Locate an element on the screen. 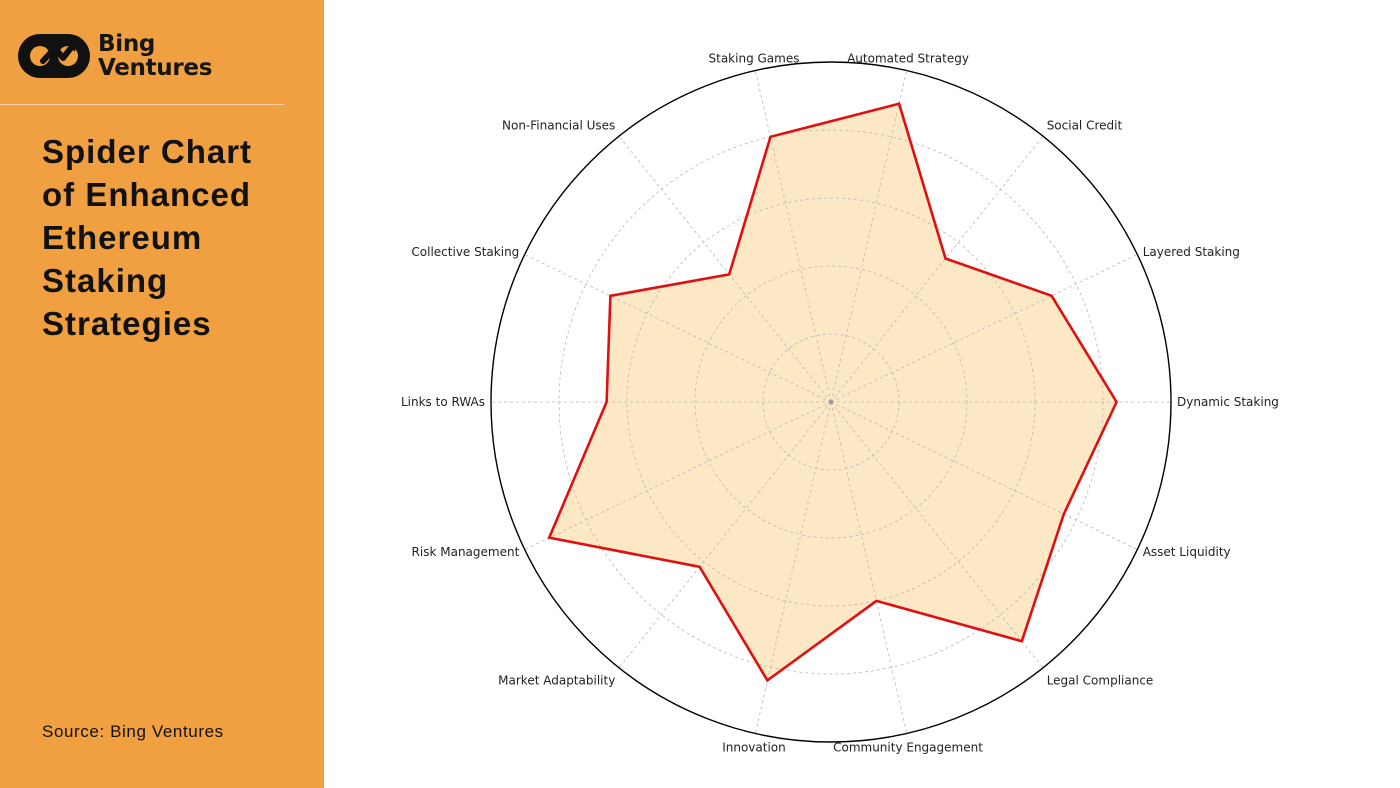 Image resolution: width=1400 pixels, height=788 pixels. axis-label-collective-staking: Collective Staking is located at coordinates (465, 252).